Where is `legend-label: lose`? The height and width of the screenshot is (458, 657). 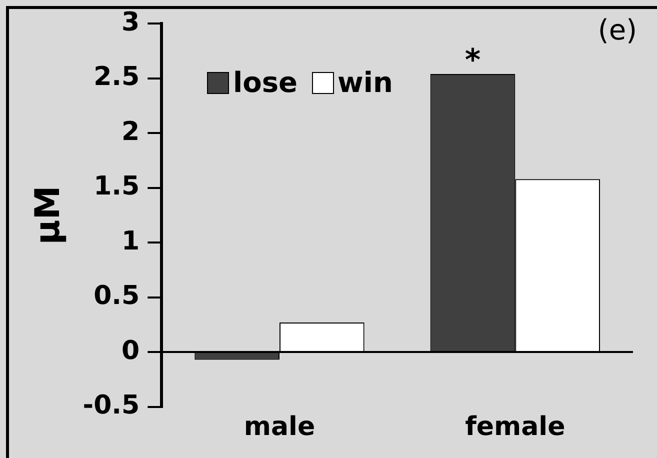 legend-label: lose is located at coordinates (265, 82).